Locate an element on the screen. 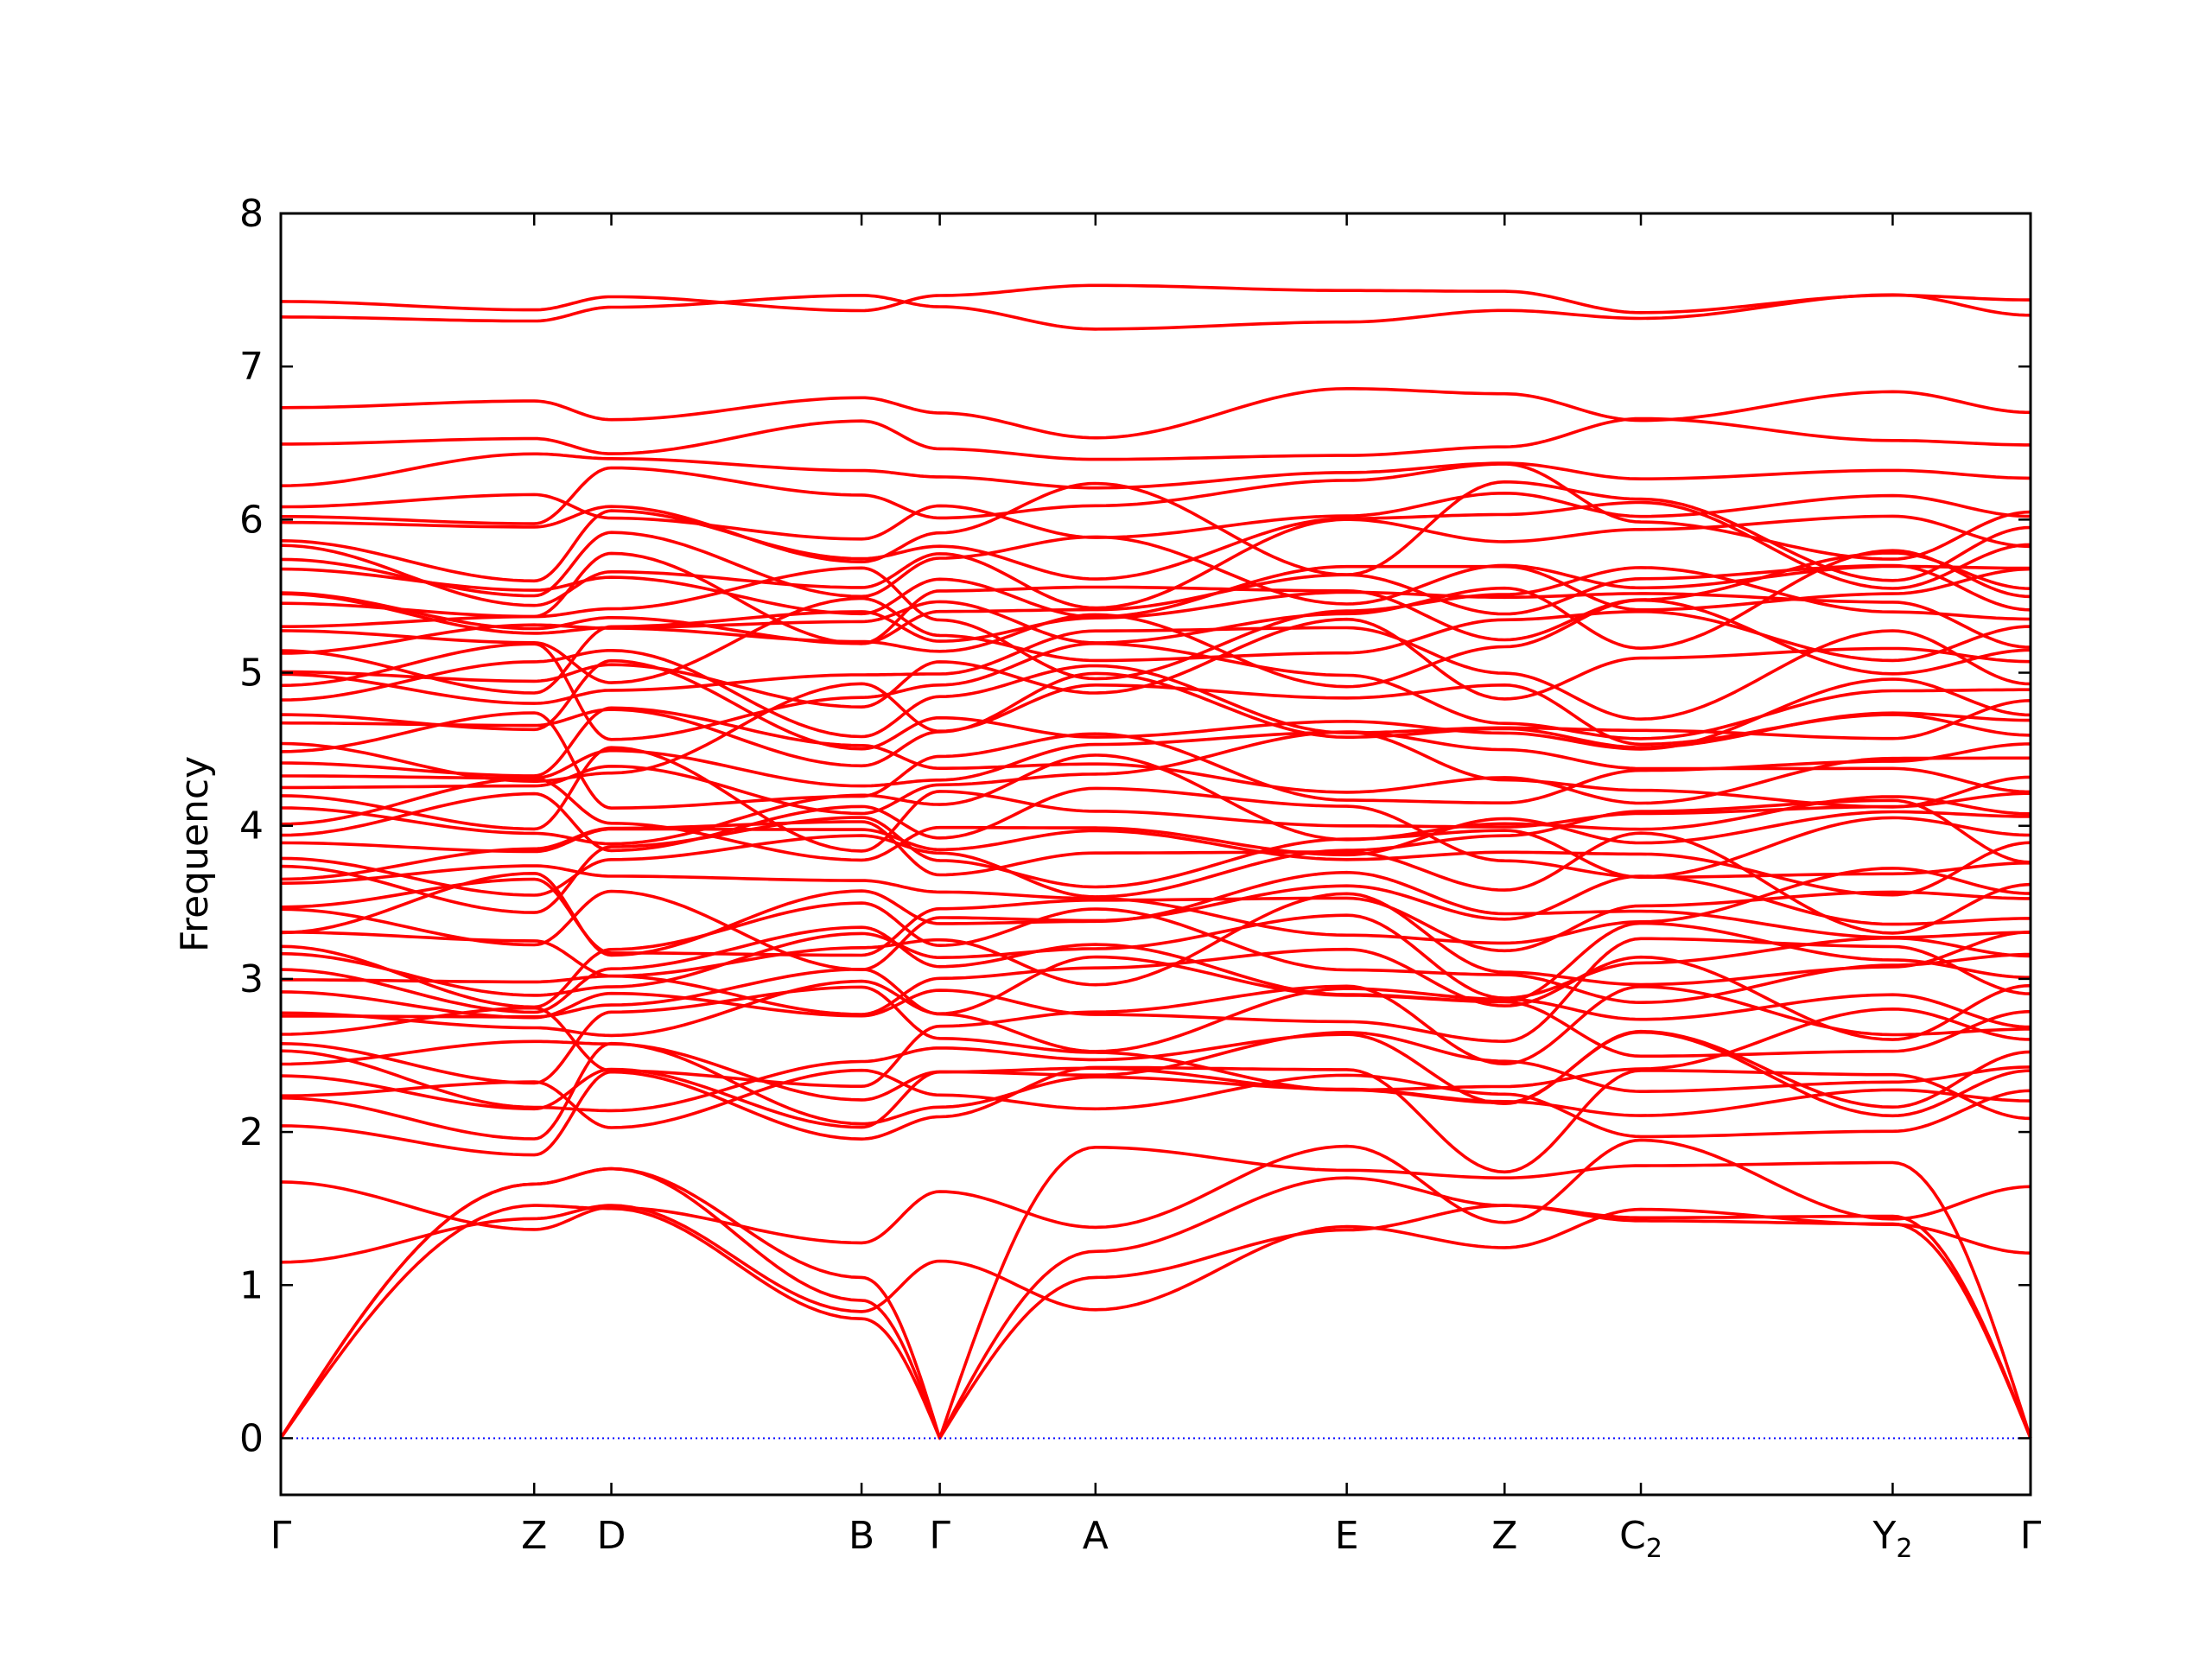 Image resolution: width=2212 pixels, height=1659 pixels. x-tick-label: Y2 is located at coordinates (1892, 1539).